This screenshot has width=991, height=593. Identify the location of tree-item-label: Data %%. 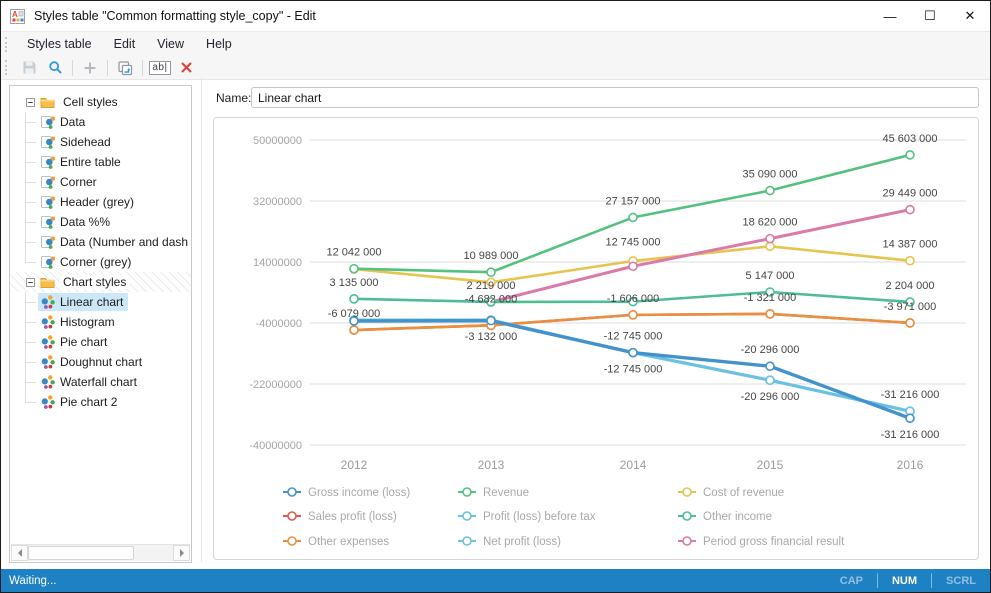
(85, 222).